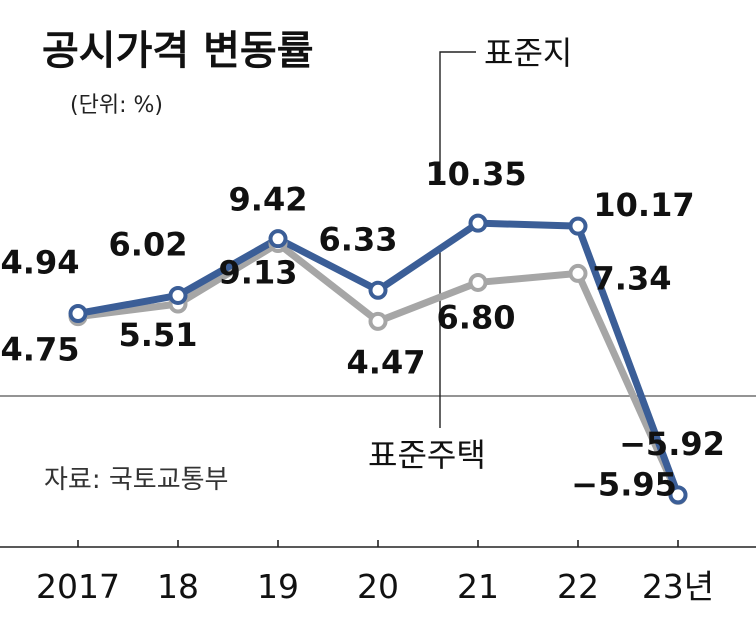 The image size is (756, 627). What do you see at coordinates (632, 278) in the screenshot?
I see `standard-housing-data-label: 7.34` at bounding box center [632, 278].